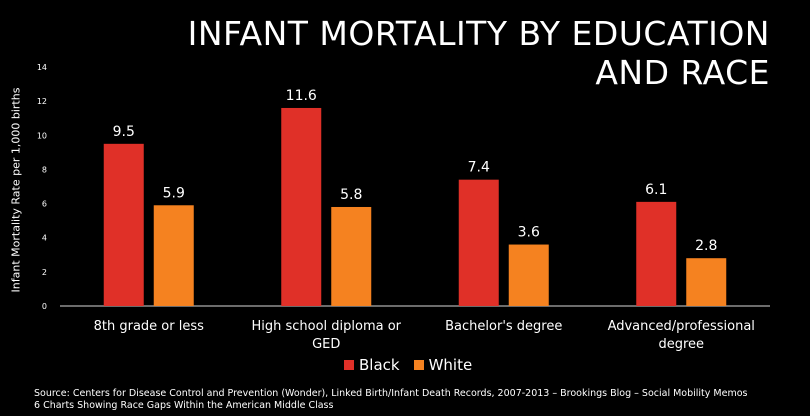 This screenshot has width=810, height=416. What do you see at coordinates (682, 72) in the screenshot?
I see `chart-title-line2: AND RACE` at bounding box center [682, 72].